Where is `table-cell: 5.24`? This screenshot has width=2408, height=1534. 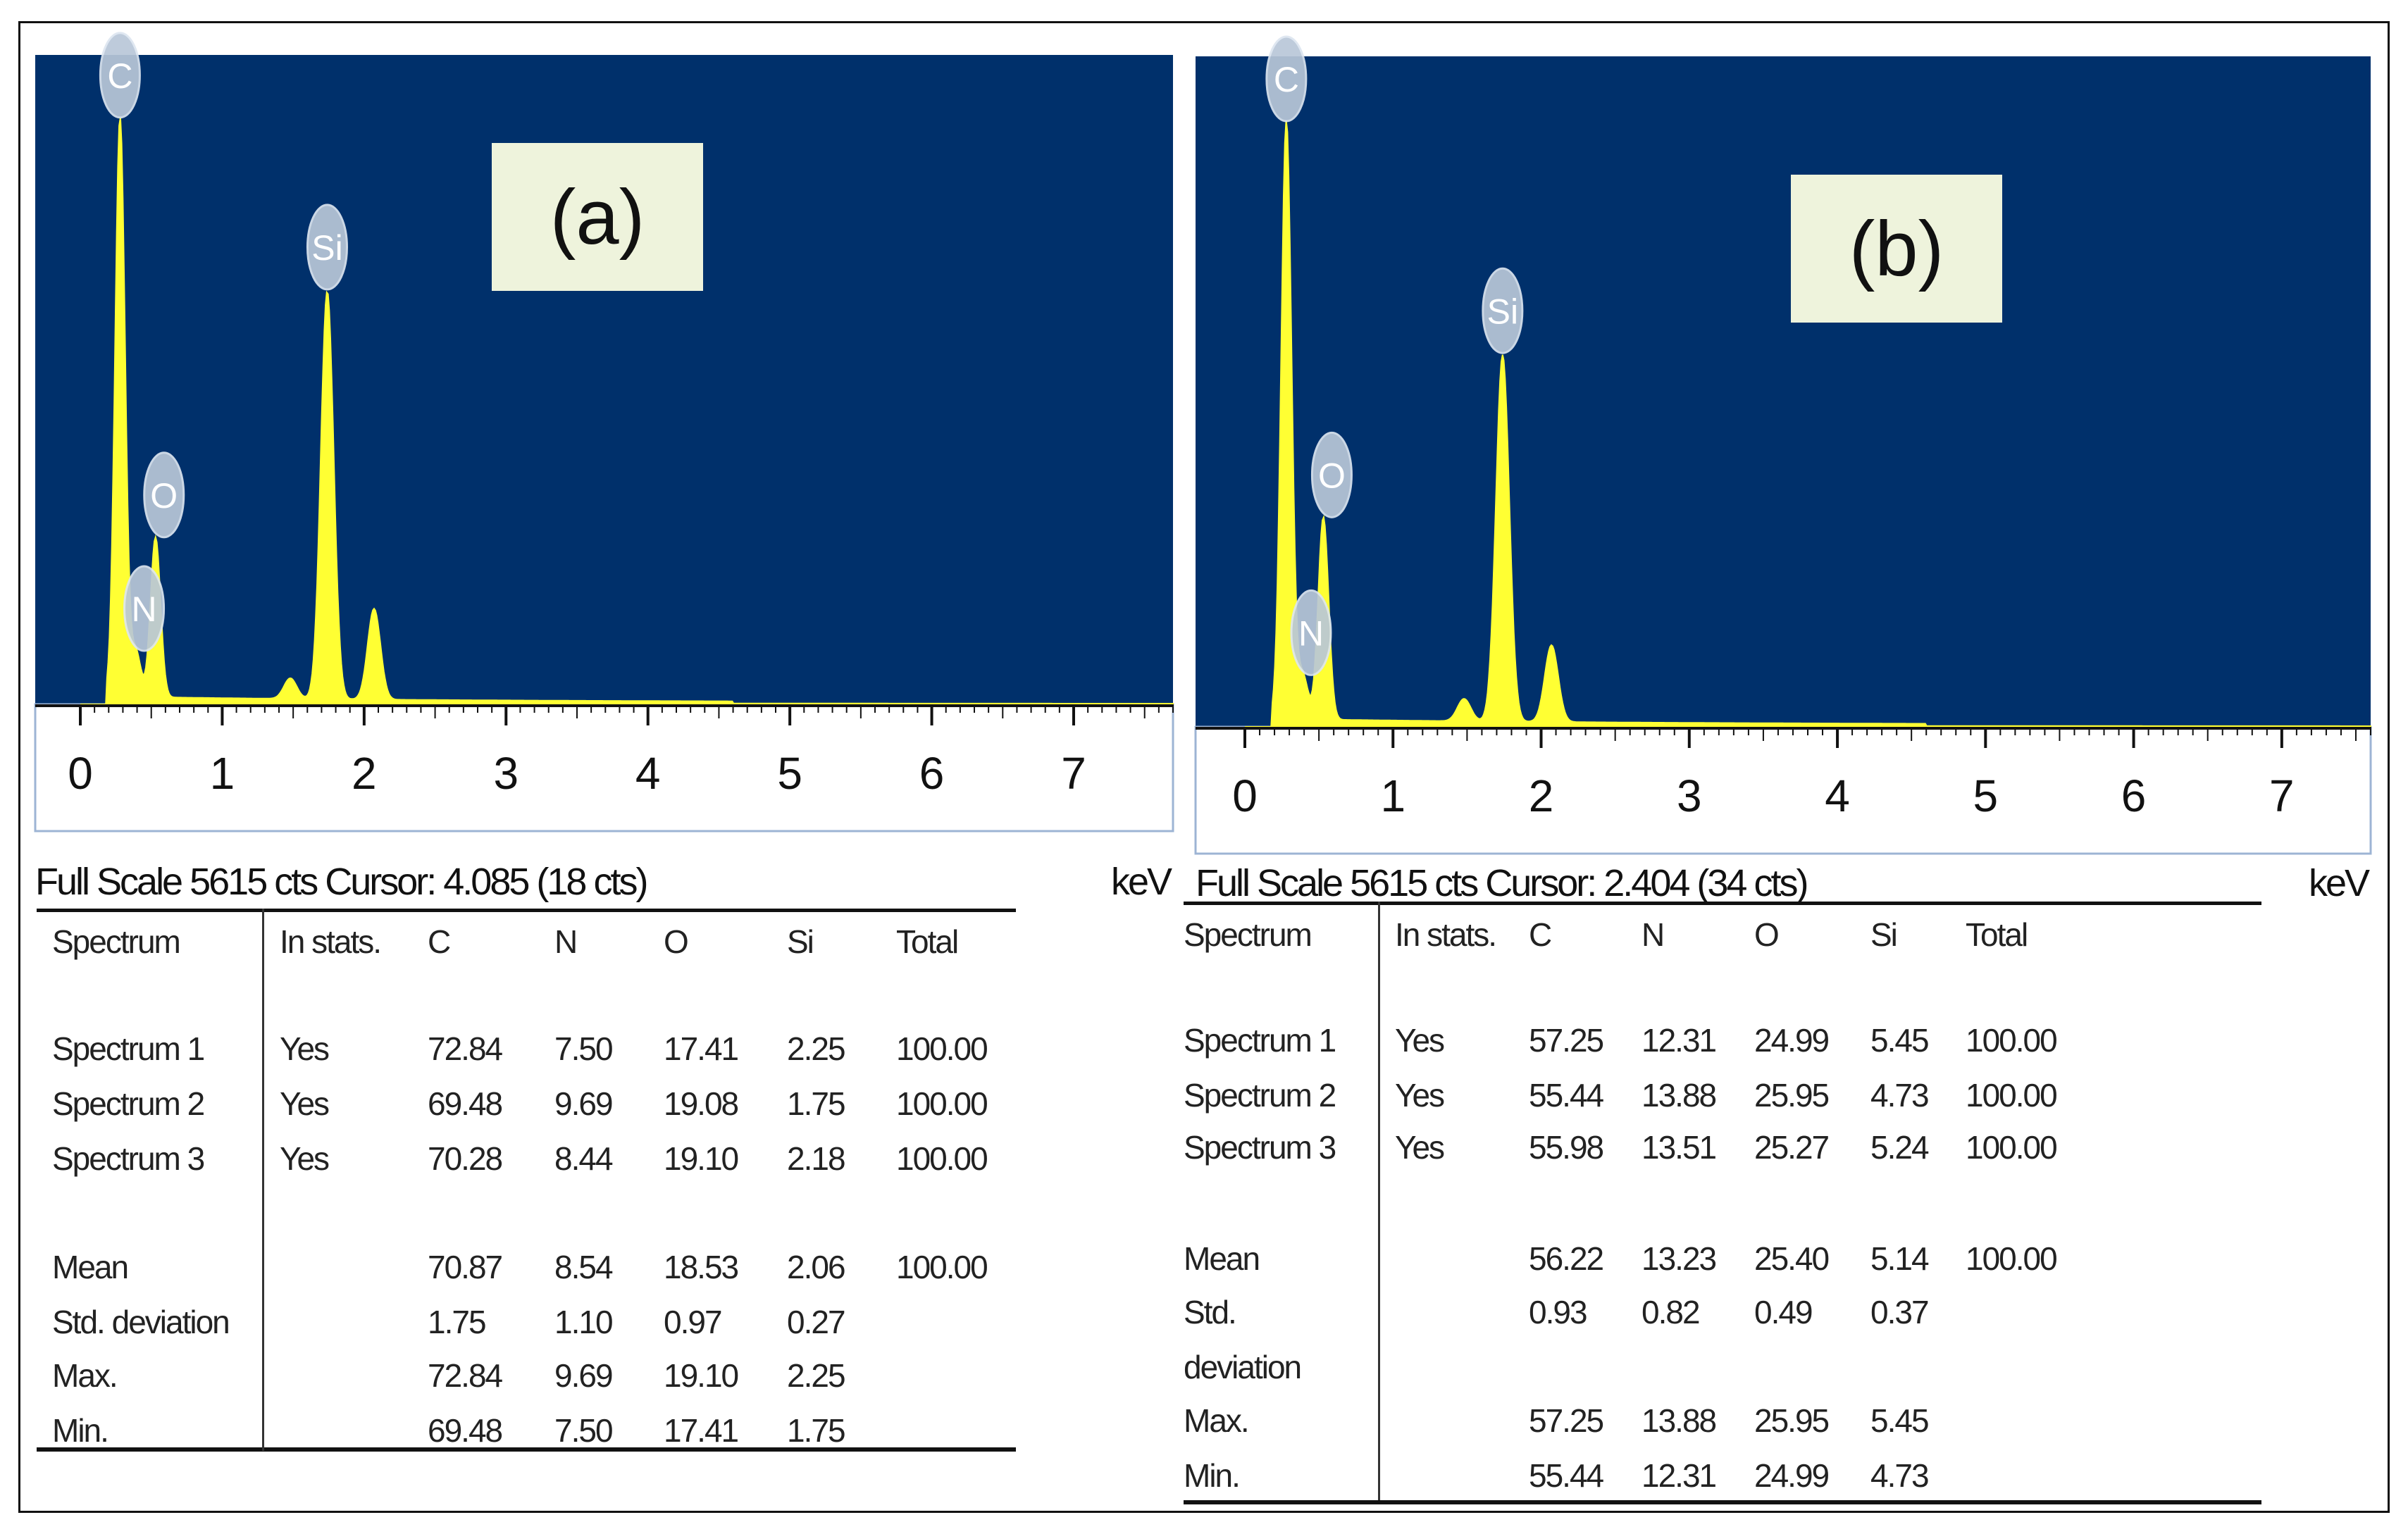 table-cell: 5.24 is located at coordinates (1900, 1147).